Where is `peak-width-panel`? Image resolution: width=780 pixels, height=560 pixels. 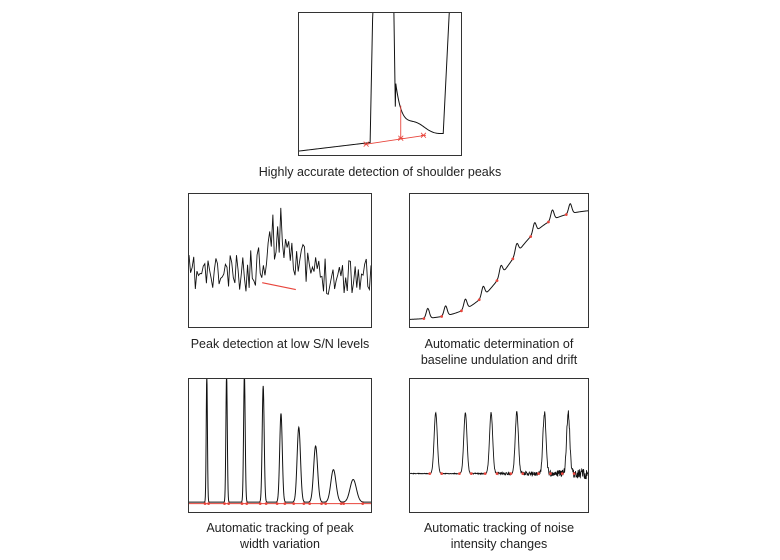
peak-width-panel is located at coordinates (280, 445).